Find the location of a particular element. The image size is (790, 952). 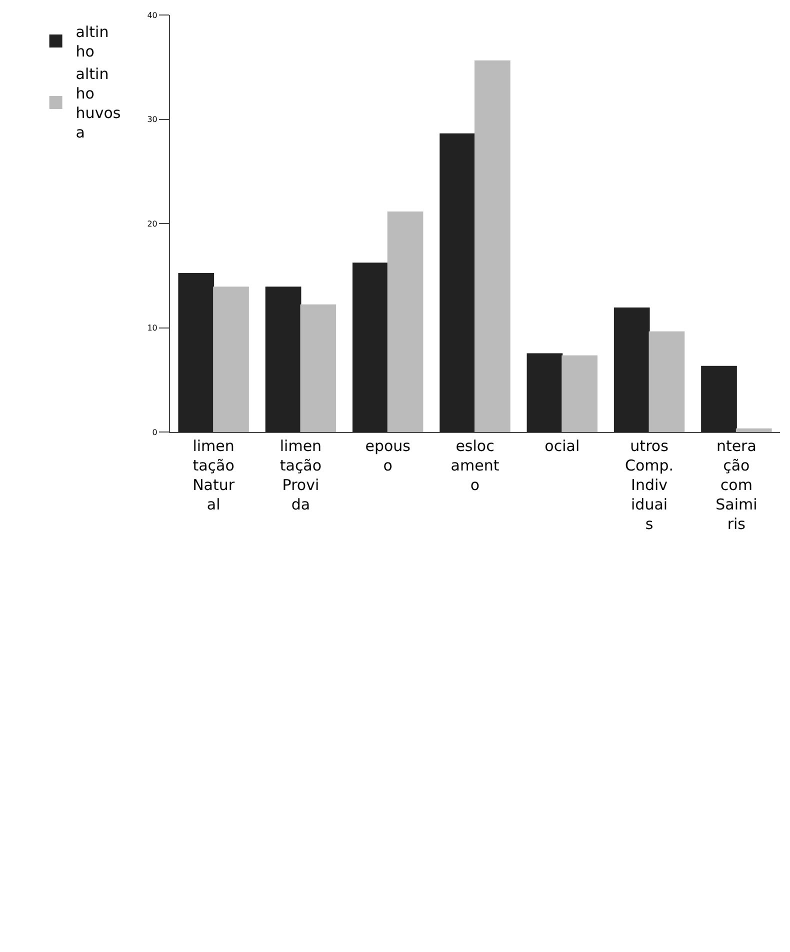

x-tick-label: nteração com Saimiris is located at coordinates (737, 485).